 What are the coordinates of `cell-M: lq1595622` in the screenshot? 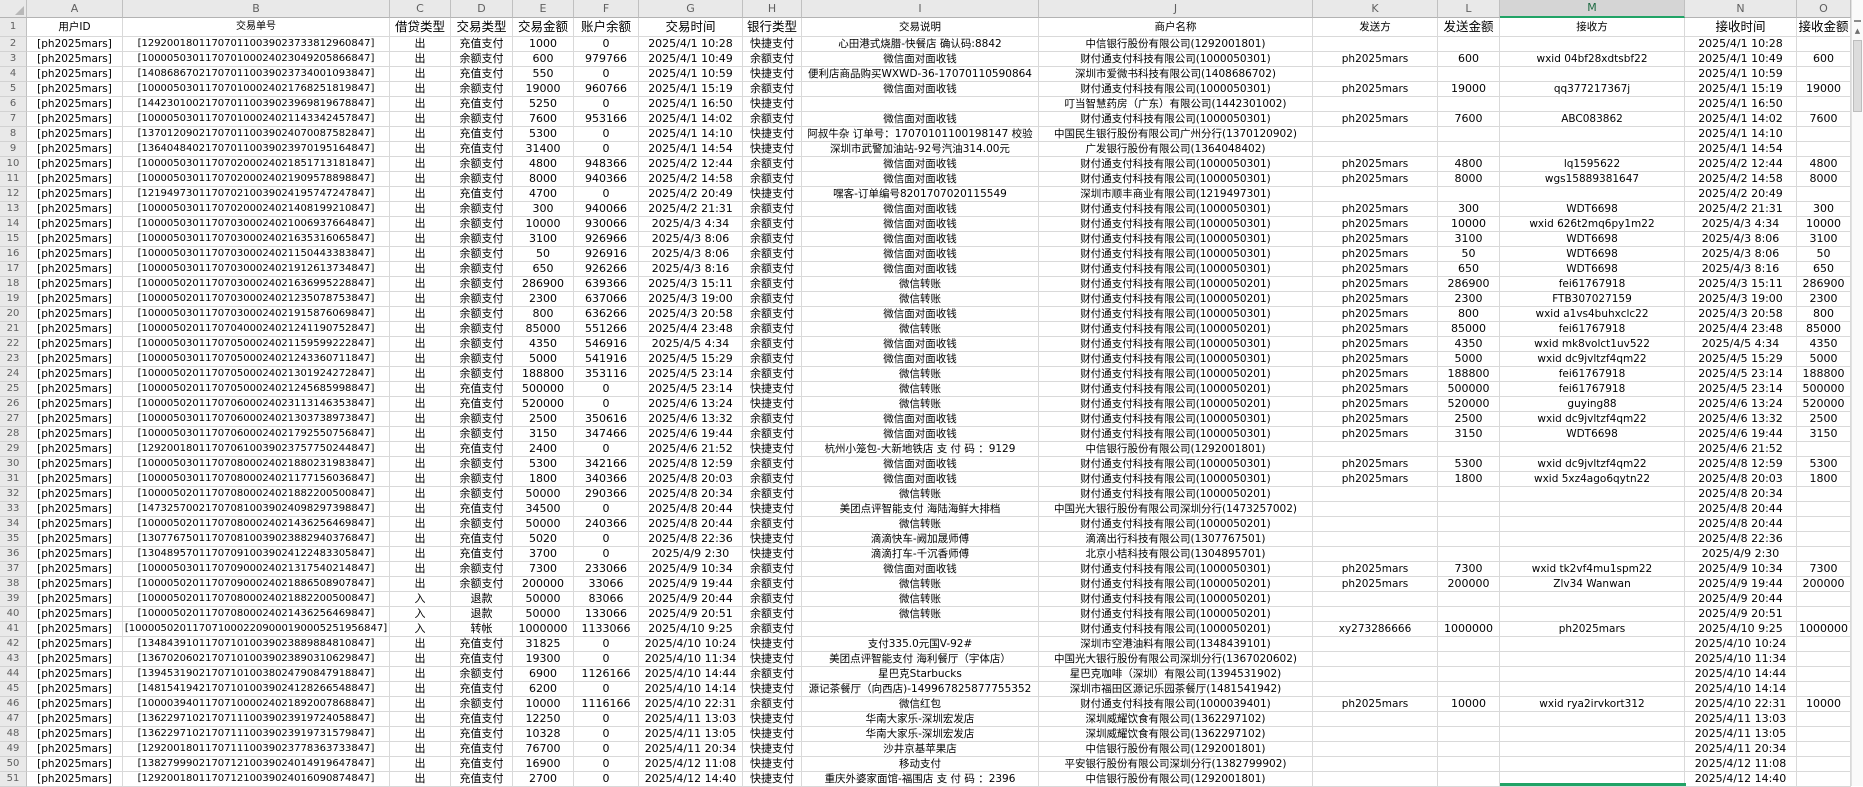 It's located at (1592, 164).